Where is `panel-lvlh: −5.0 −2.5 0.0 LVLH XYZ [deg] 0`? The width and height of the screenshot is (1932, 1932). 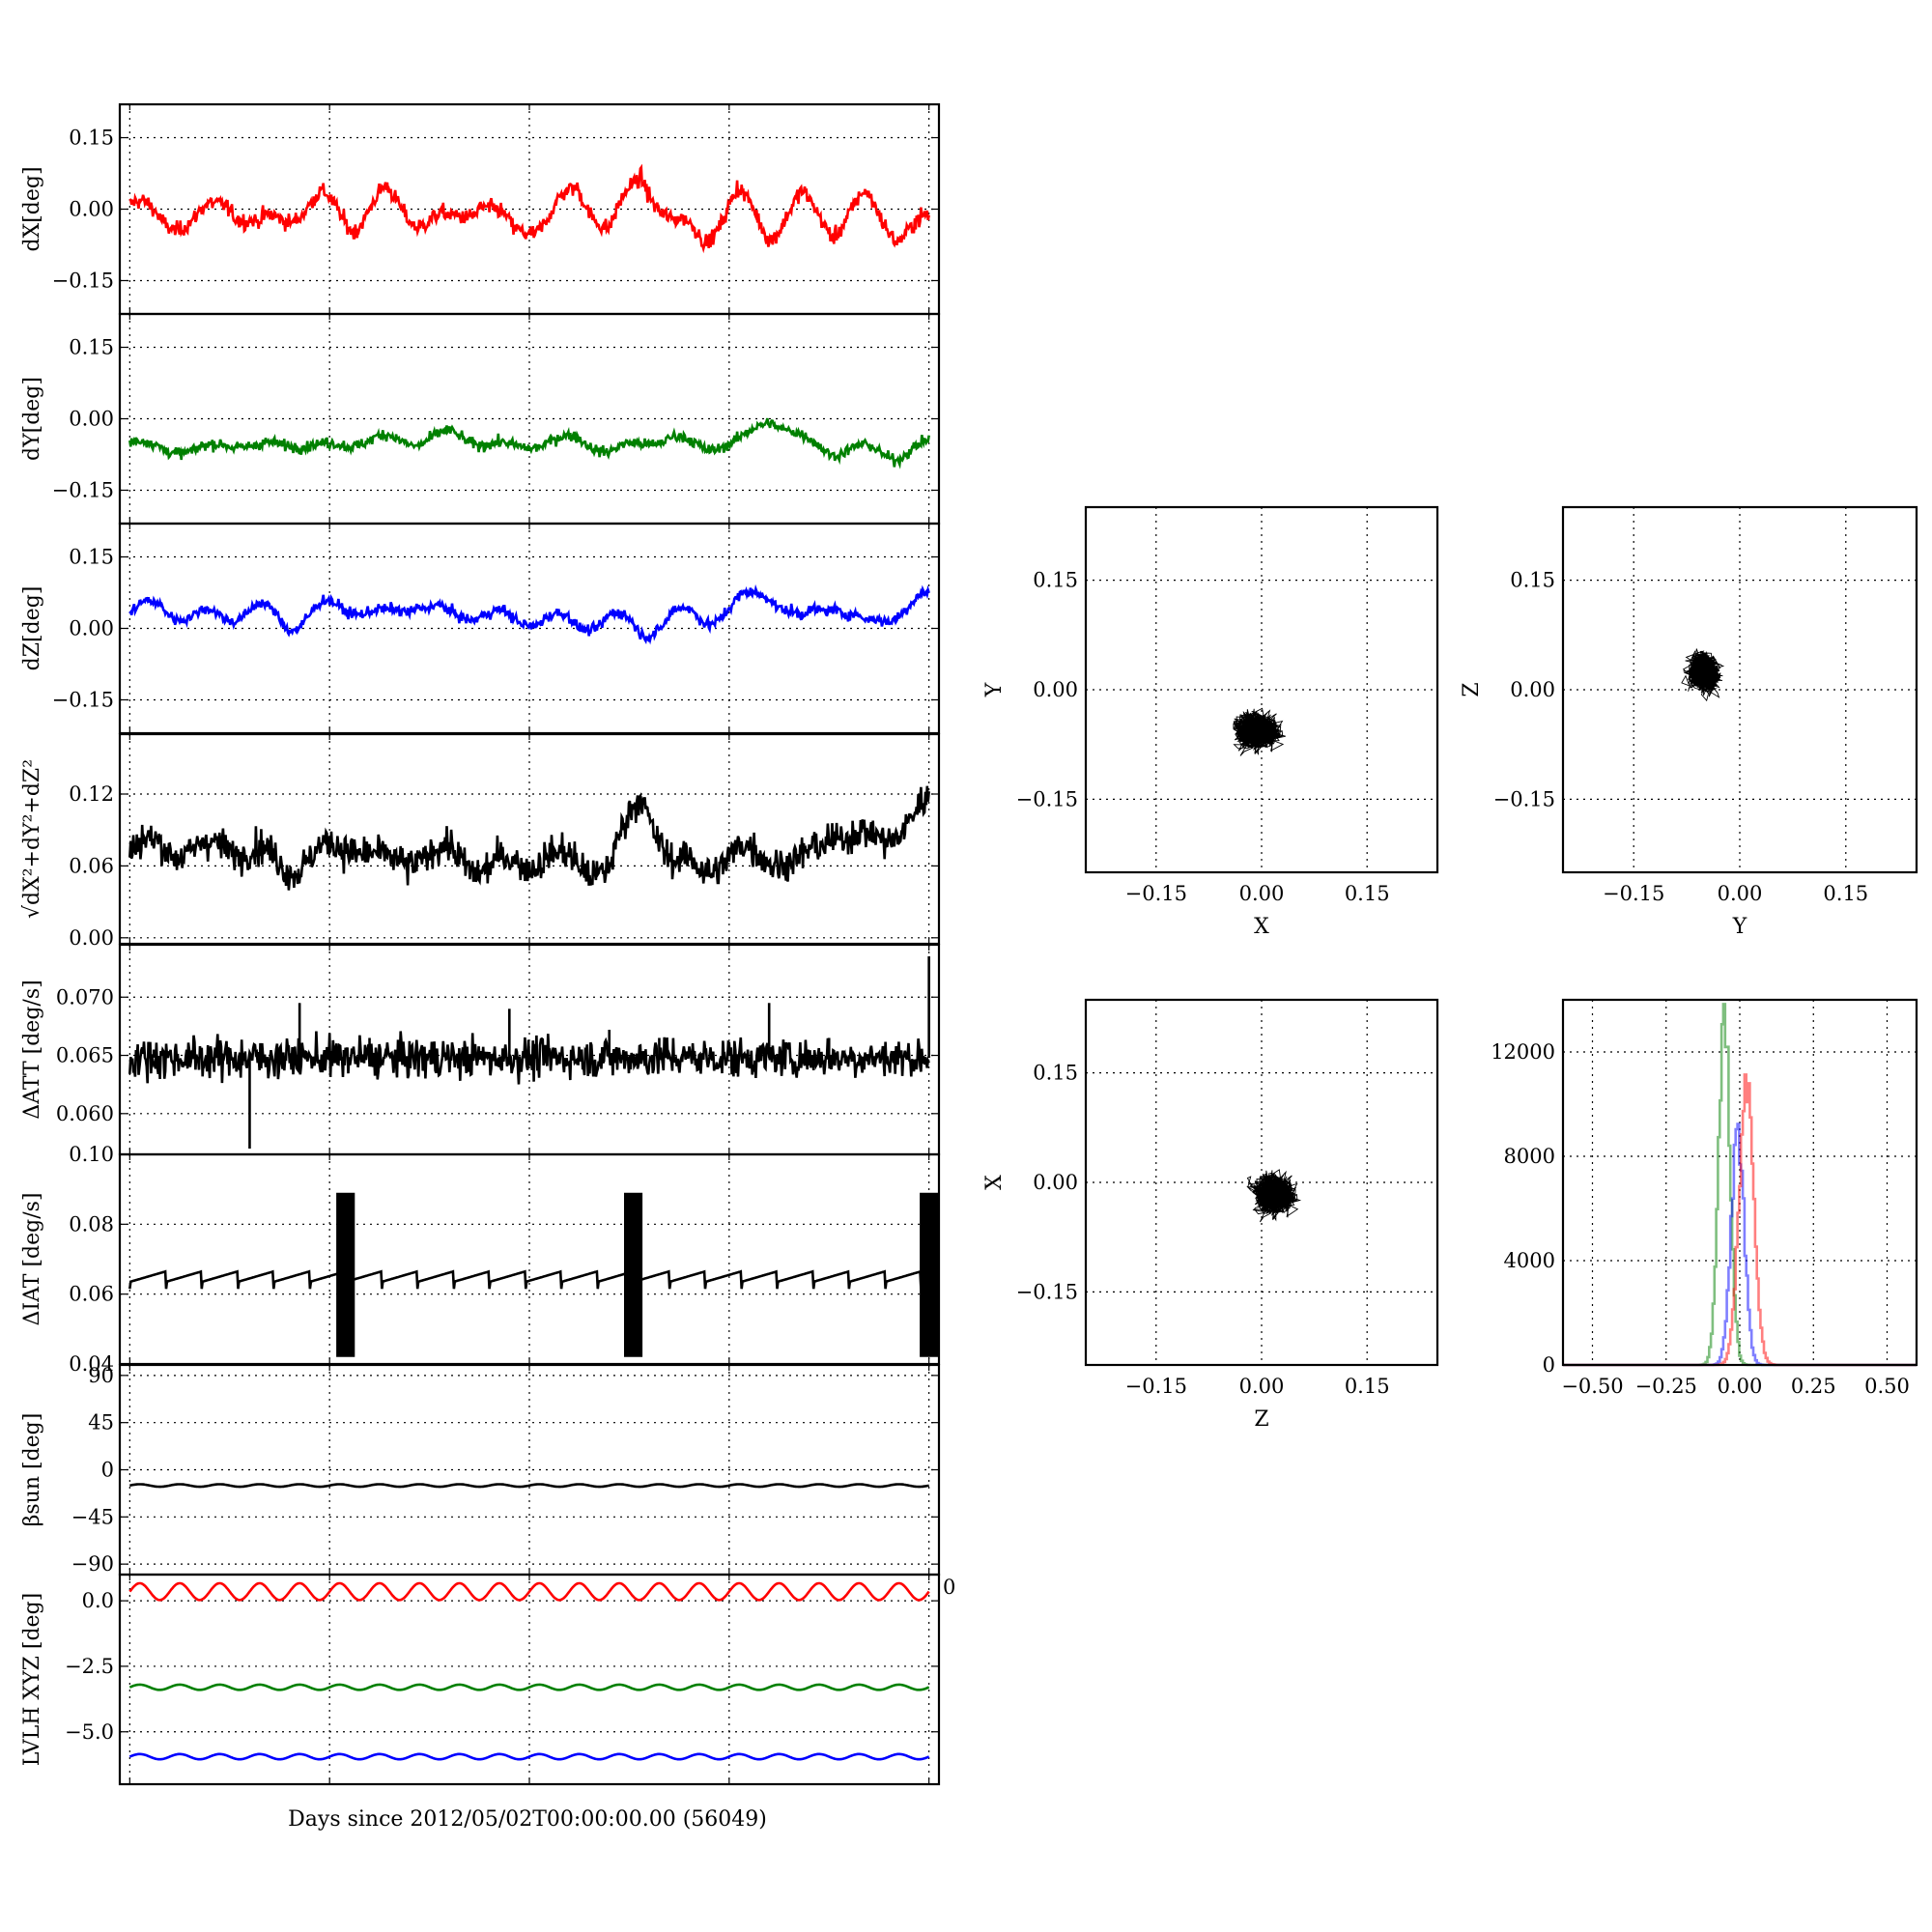
panel-lvlh: −5.0 −2.5 0.0 LVLH XYZ [deg] 0 is located at coordinates (487, 1679).